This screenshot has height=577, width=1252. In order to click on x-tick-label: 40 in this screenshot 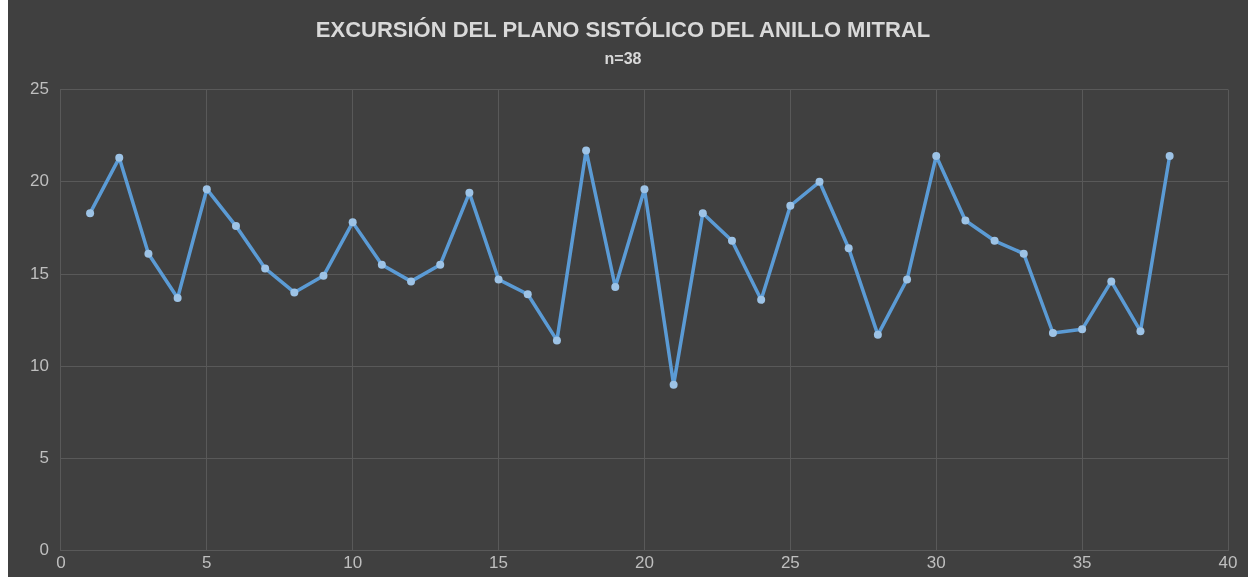, I will do `click(1228, 563)`.